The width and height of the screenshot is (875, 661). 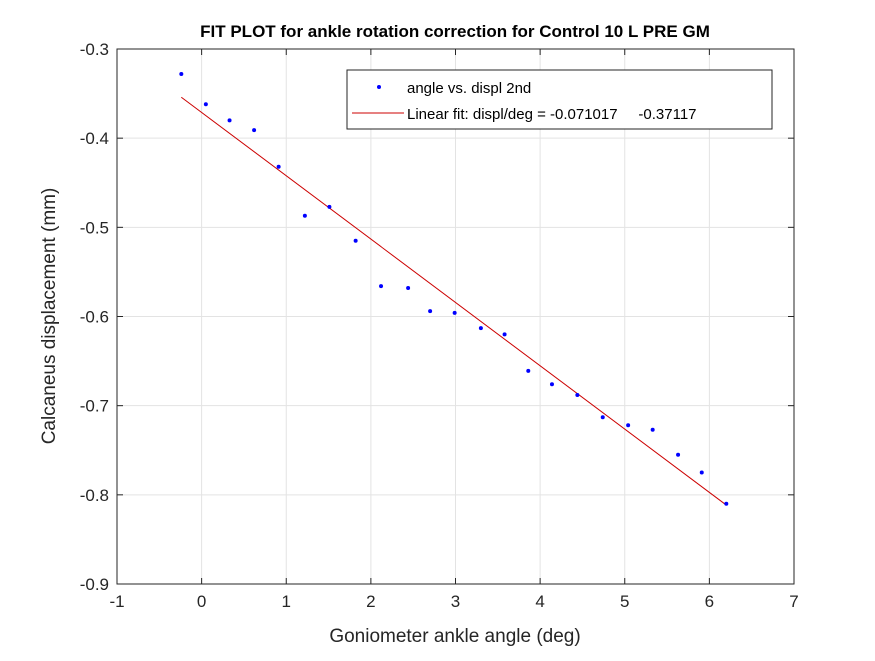 What do you see at coordinates (94, 406) in the screenshot?
I see `y-tick-label: -0.7` at bounding box center [94, 406].